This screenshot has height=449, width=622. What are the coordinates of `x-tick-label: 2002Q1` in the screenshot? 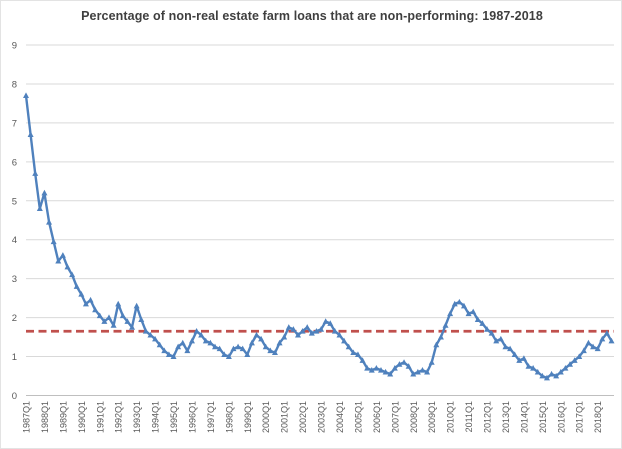 It's located at (303, 417).